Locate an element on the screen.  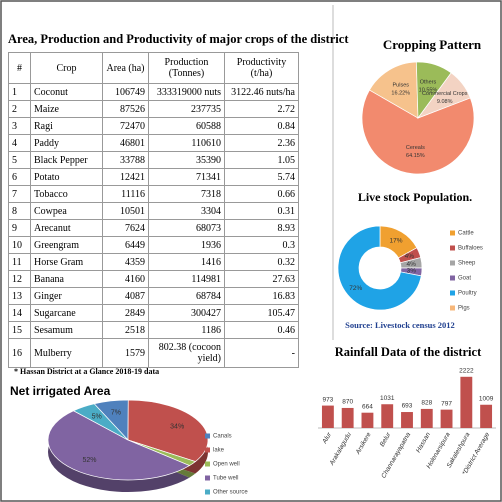
value-label: 72% is located at coordinates (355, 288).